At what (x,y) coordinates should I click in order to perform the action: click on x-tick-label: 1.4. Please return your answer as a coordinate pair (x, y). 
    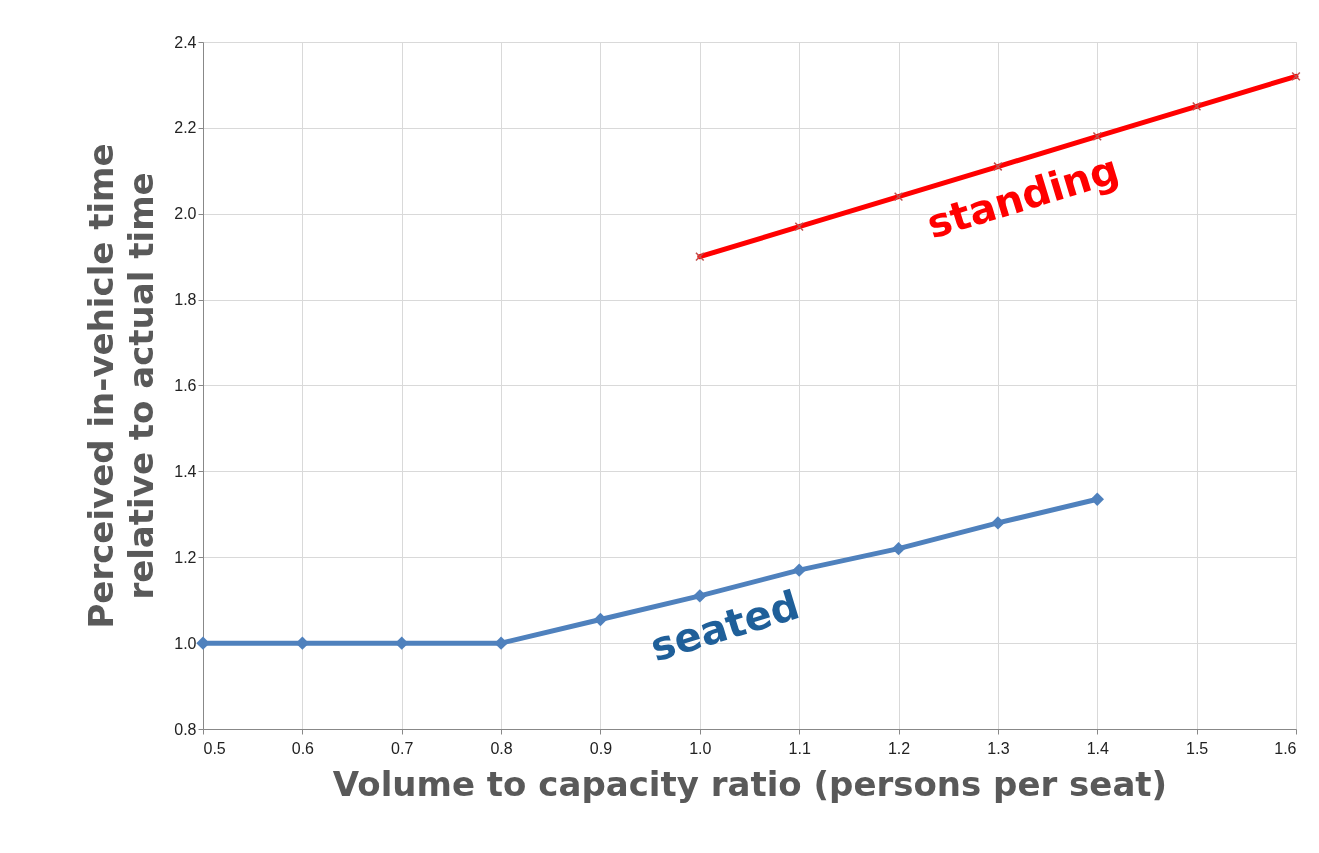
    Looking at the image, I should click on (1097, 748).